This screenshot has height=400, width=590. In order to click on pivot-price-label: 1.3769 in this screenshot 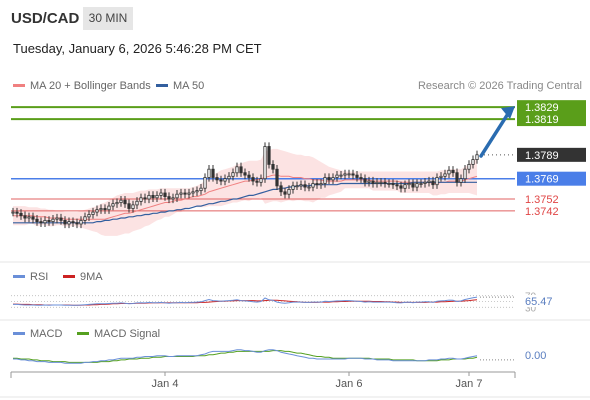, I will do `click(542, 180)`.